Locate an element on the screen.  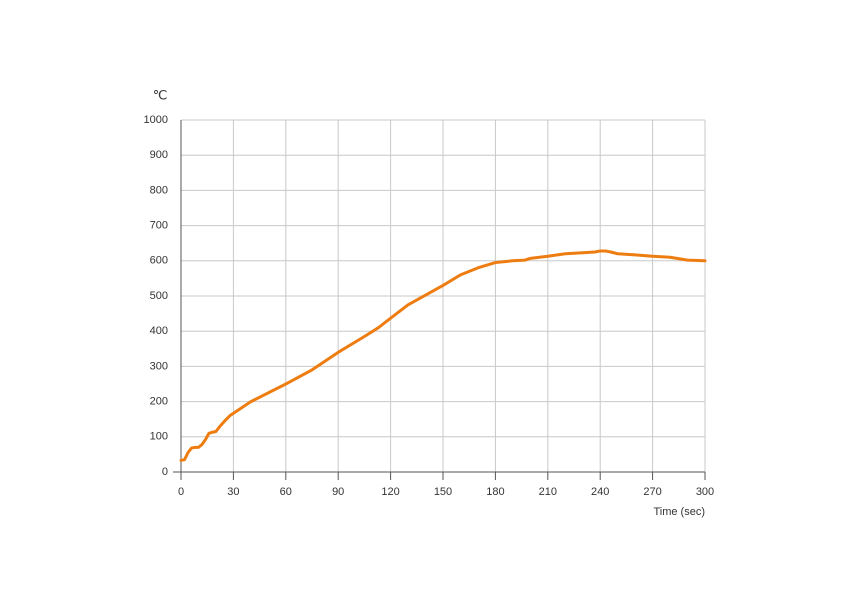
x-axis-label: Time (sec) is located at coordinates (679, 512).